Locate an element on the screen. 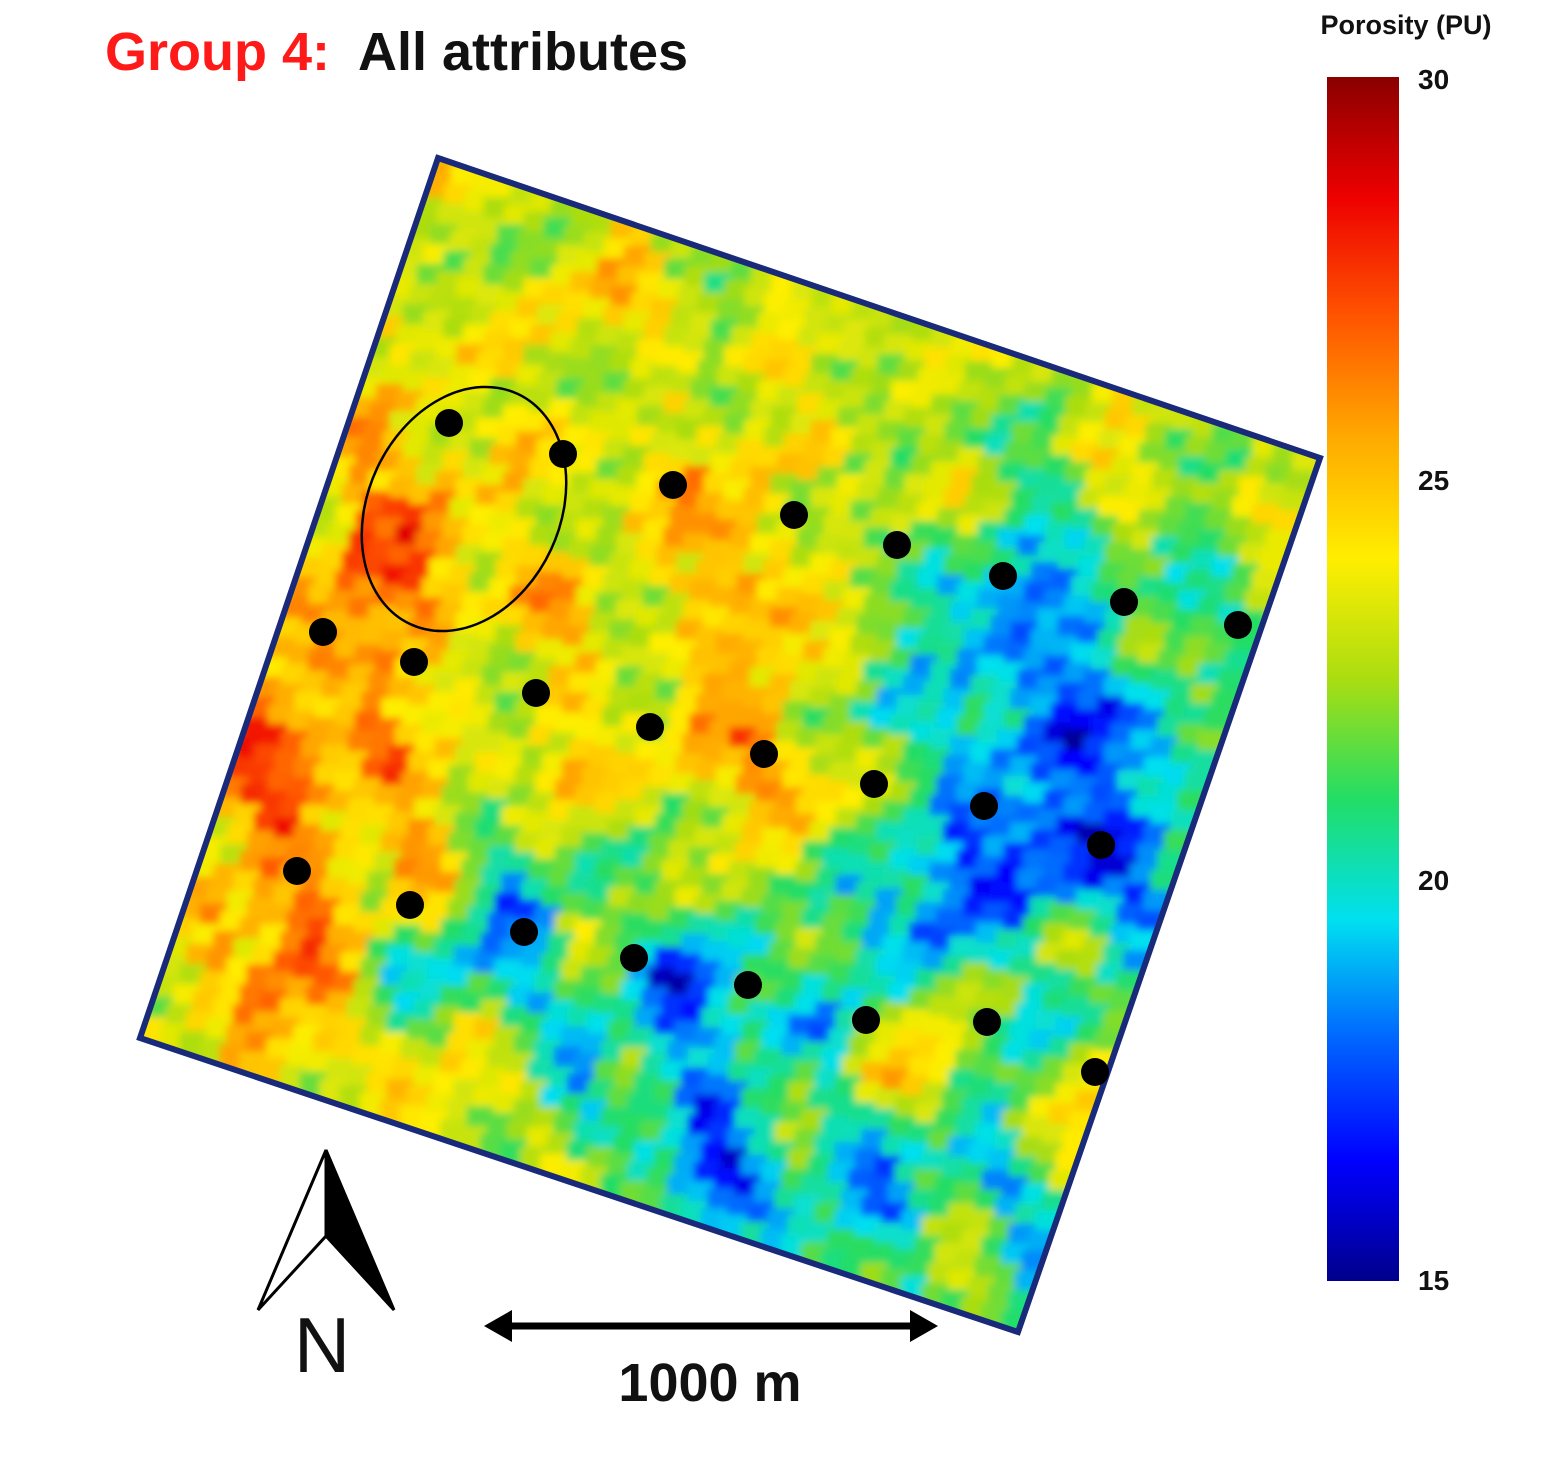 This screenshot has height=1484, width=1548. highlight-ellipse is located at coordinates (464, 509).